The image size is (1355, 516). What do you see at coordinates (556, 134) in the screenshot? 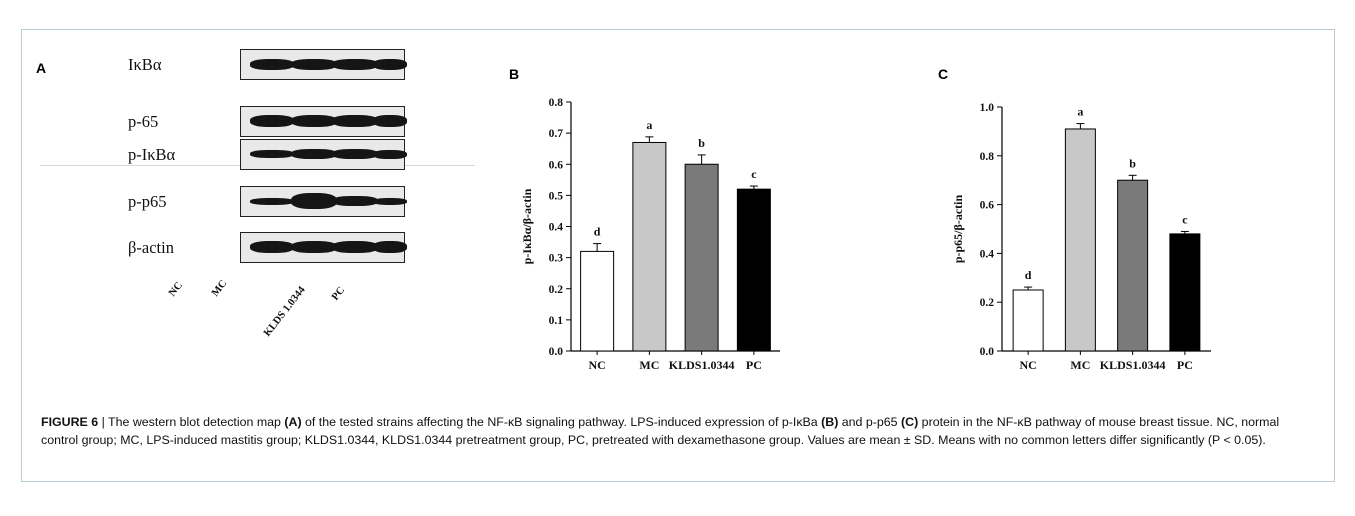
I see `y-tick-label: 0.7` at bounding box center [556, 134].